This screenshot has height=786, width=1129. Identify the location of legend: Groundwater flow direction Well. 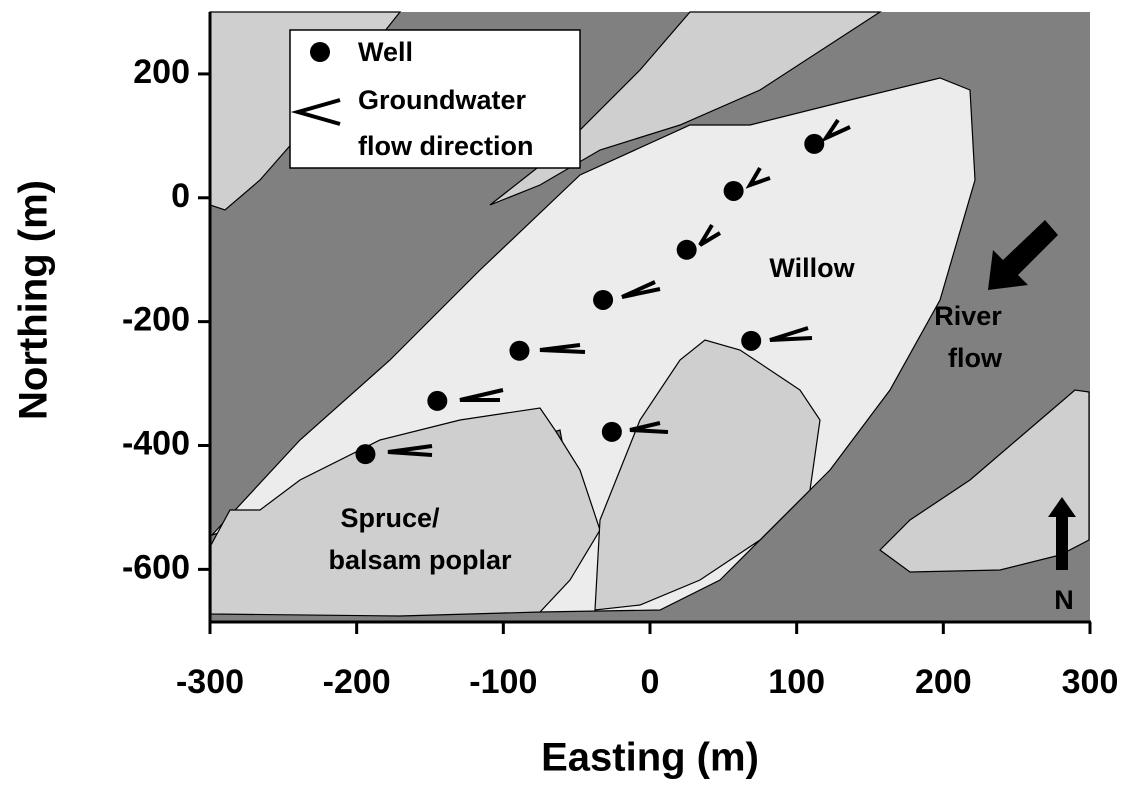
(435, 99).